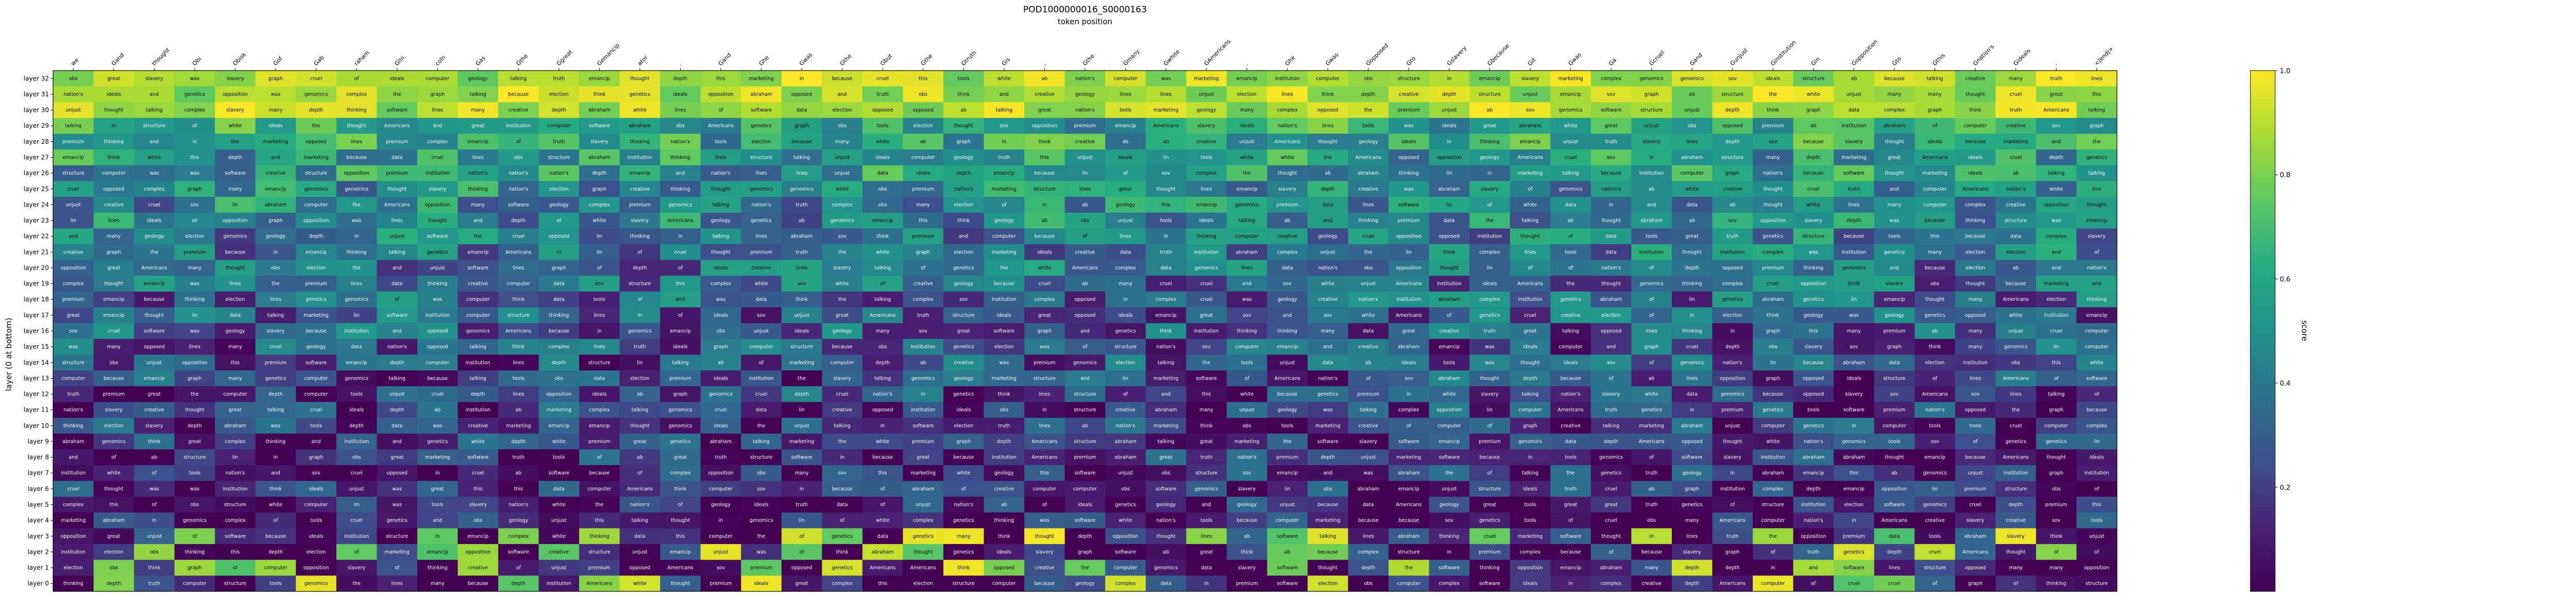  What do you see at coordinates (478, 126) in the screenshot?
I see `heatmap-cell-token: great` at bounding box center [478, 126].